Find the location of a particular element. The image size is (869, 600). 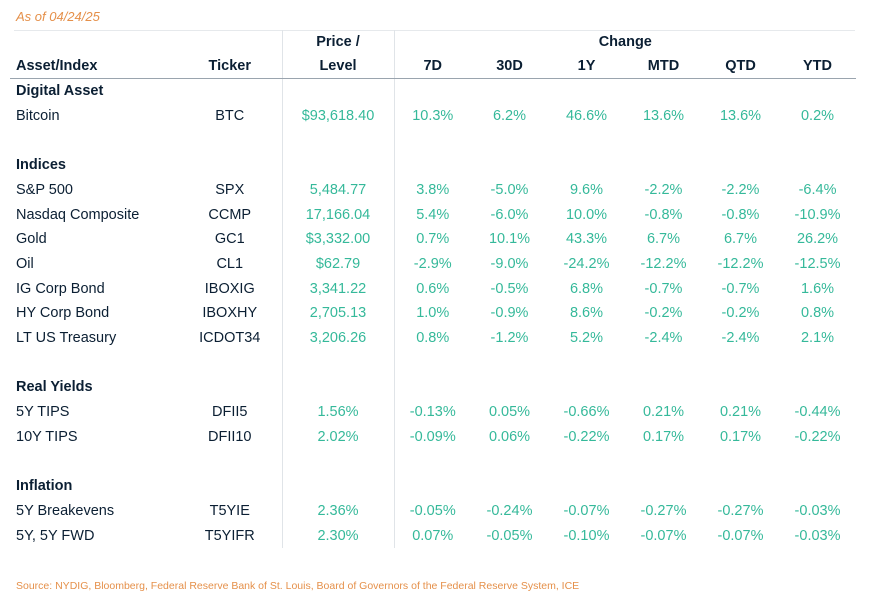

change-cell-mtd: 6.7% is located at coordinates (663, 239).